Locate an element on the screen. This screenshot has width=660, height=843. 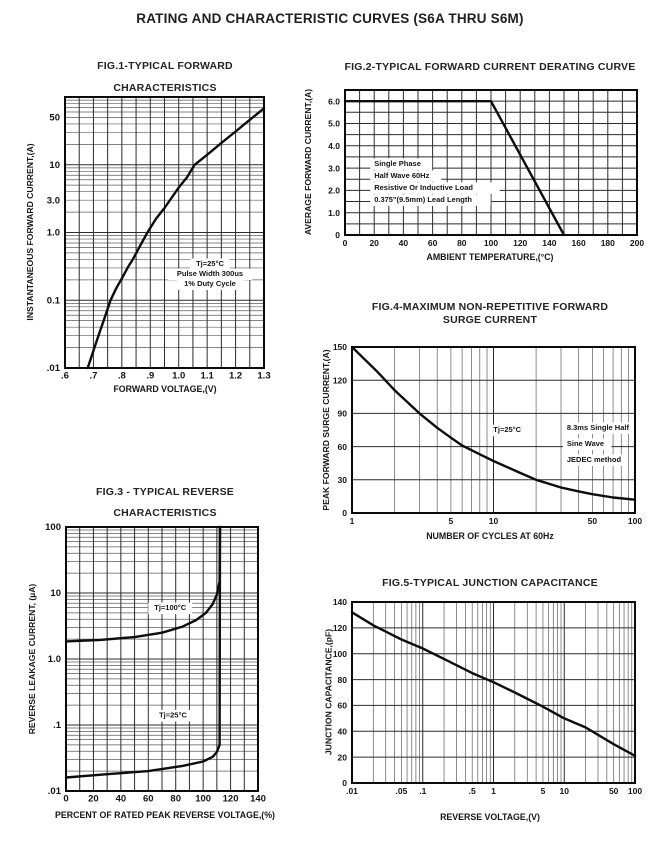
annotation-text: Resistive Or Inductive Load is located at coordinates (423, 187).